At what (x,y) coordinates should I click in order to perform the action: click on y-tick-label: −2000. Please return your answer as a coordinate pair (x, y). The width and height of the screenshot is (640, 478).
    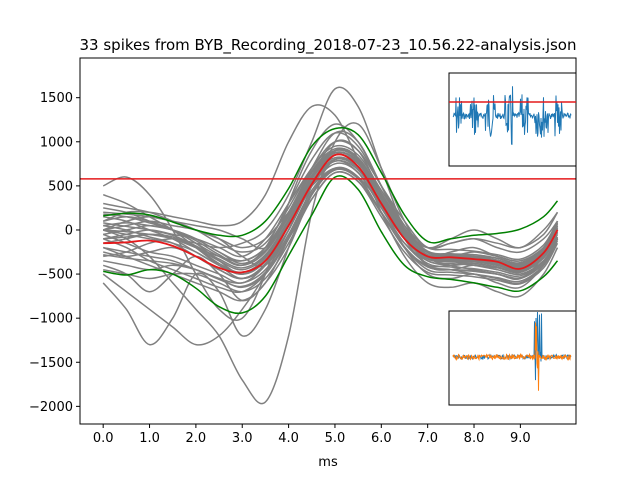
    Looking at the image, I should click on (51, 407).